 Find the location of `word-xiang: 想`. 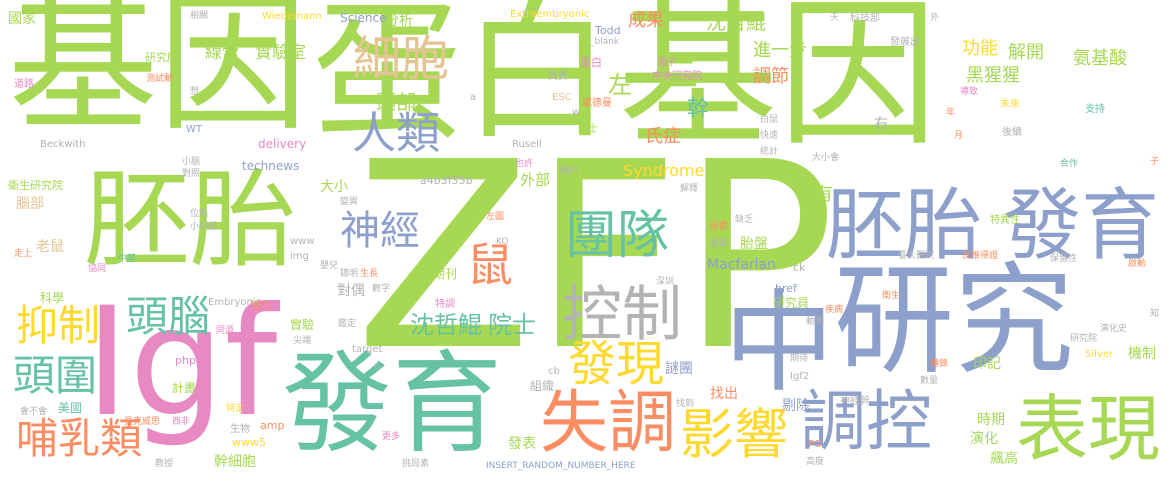

word-xiang: 想 is located at coordinates (195, 92).